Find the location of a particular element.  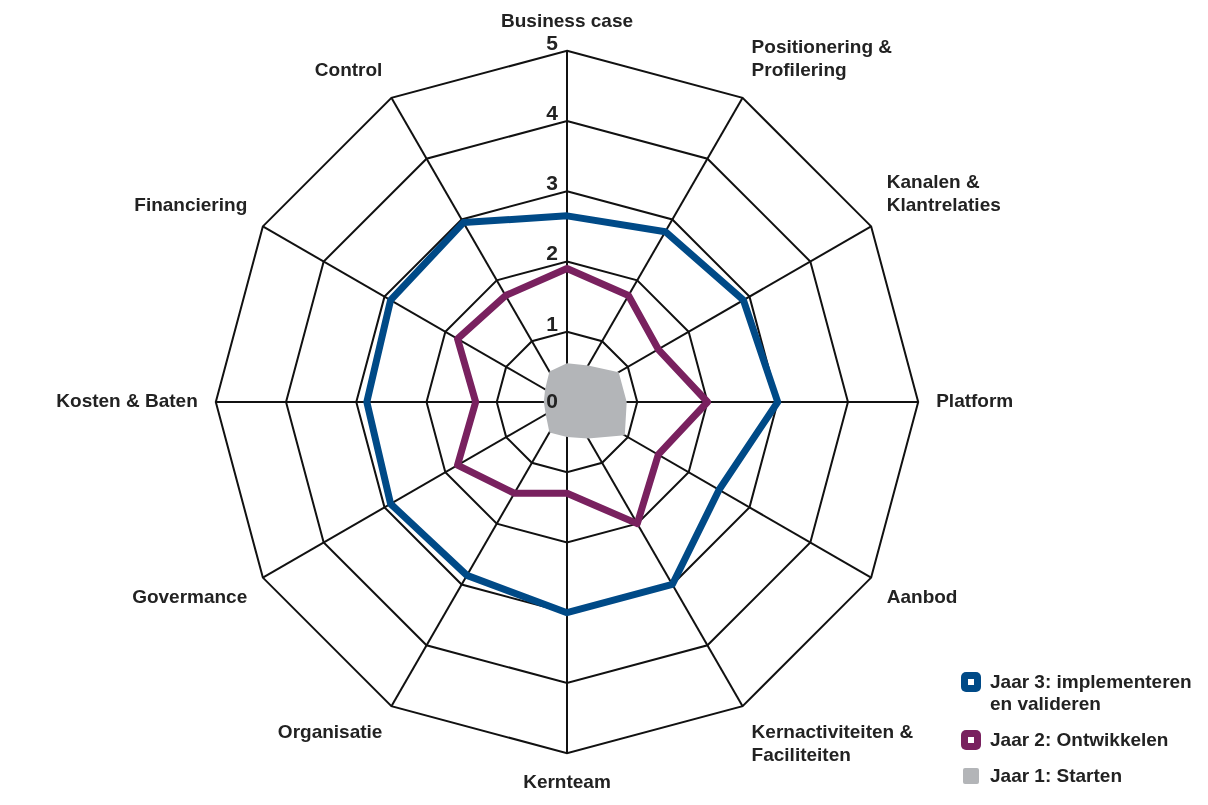

spoke-label: Aanbod is located at coordinates (922, 597).